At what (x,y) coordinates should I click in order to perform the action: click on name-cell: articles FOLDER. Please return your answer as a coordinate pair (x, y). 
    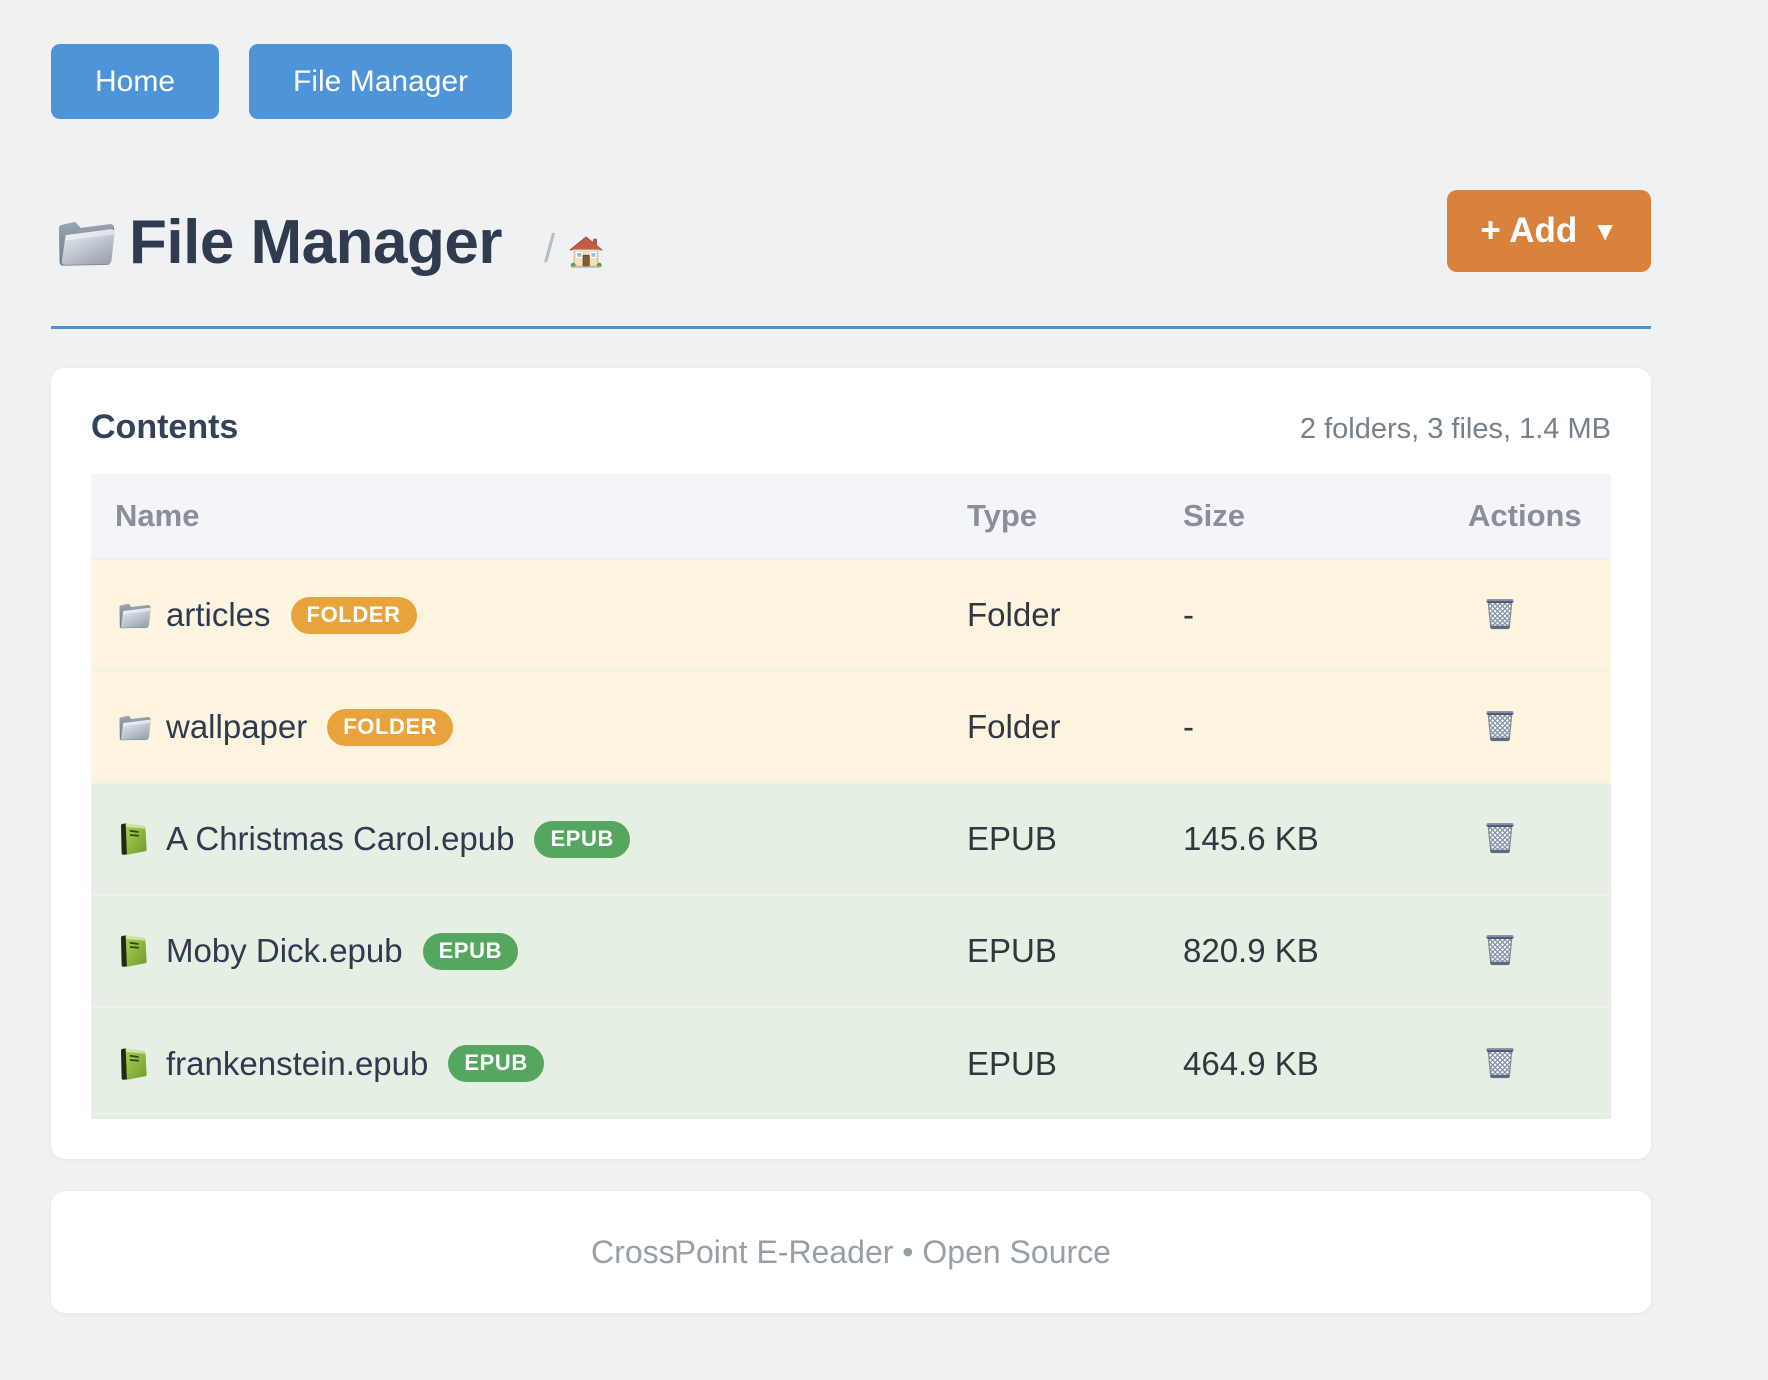
    Looking at the image, I should click on (517, 614).